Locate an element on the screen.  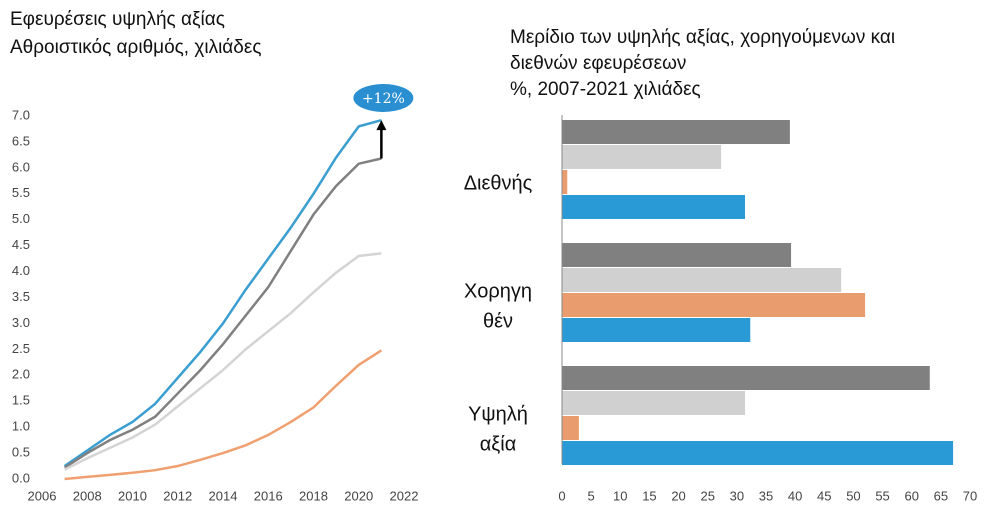
y-tick-label: 3.5 is located at coordinates (21, 296).